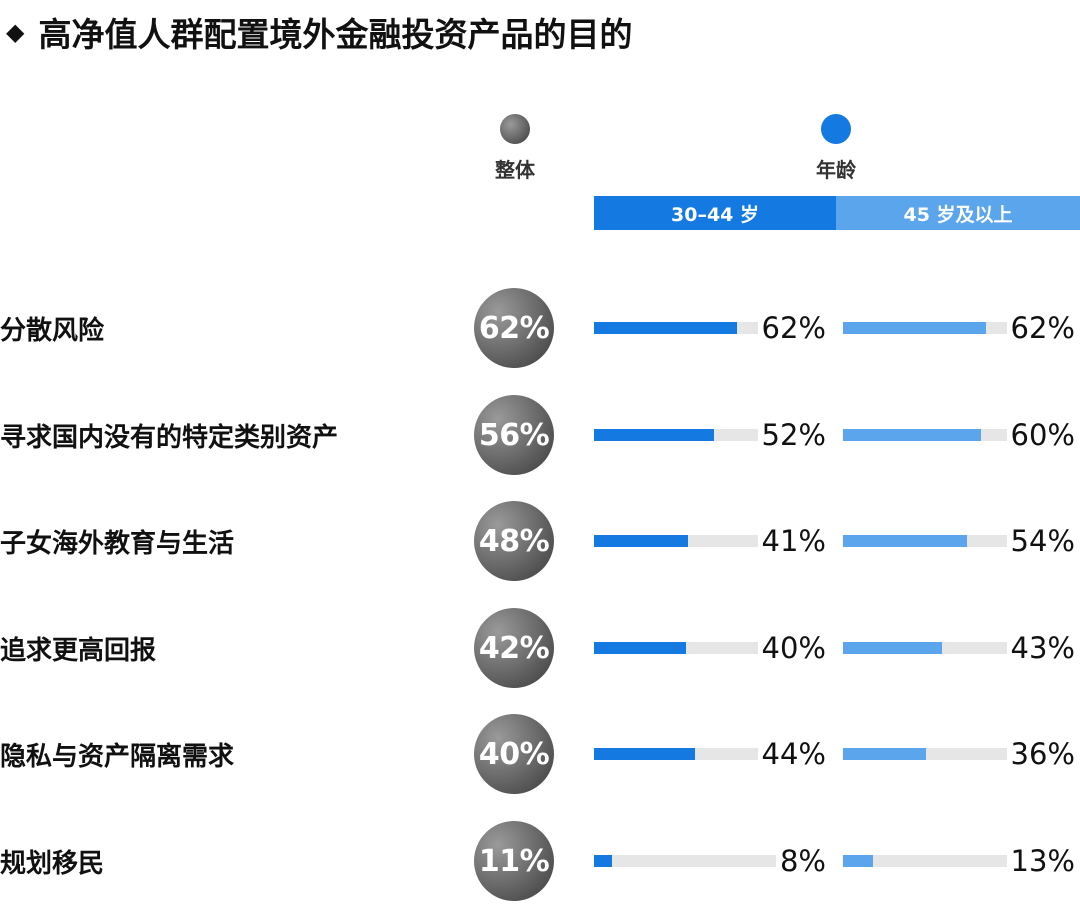 The height and width of the screenshot is (907, 1080). Describe the element at coordinates (791, 435) in the screenshot. I see `value-text: 52%` at that location.